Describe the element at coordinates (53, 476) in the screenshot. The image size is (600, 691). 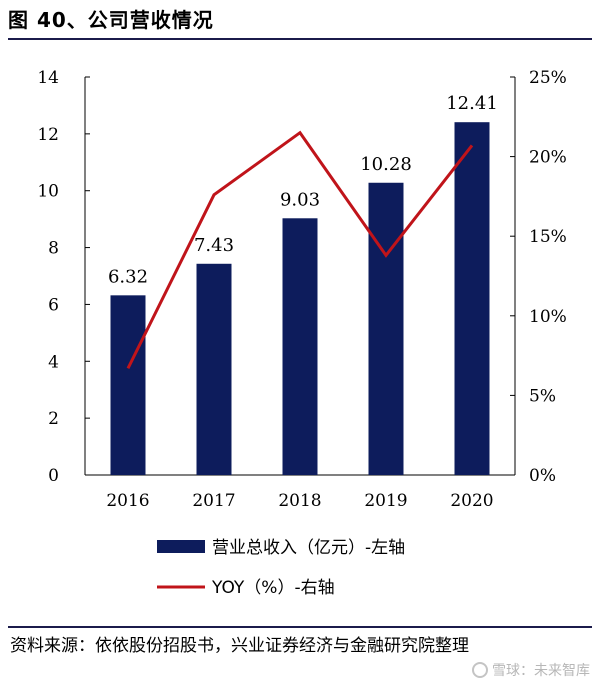
I see `left-tick-label: 0` at that location.